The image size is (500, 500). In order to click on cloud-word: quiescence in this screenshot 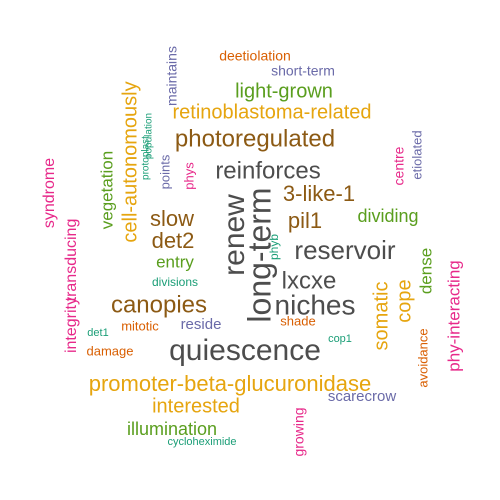, I will do `click(245, 350)`.